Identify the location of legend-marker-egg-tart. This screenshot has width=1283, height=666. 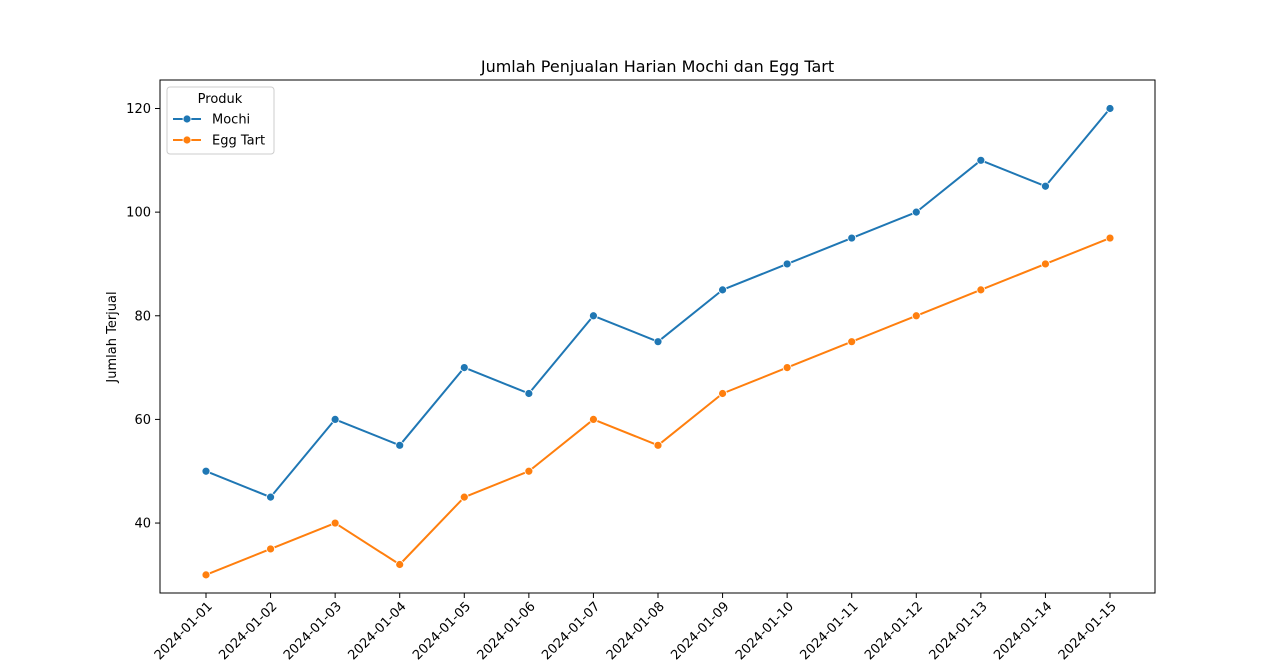
(187, 140).